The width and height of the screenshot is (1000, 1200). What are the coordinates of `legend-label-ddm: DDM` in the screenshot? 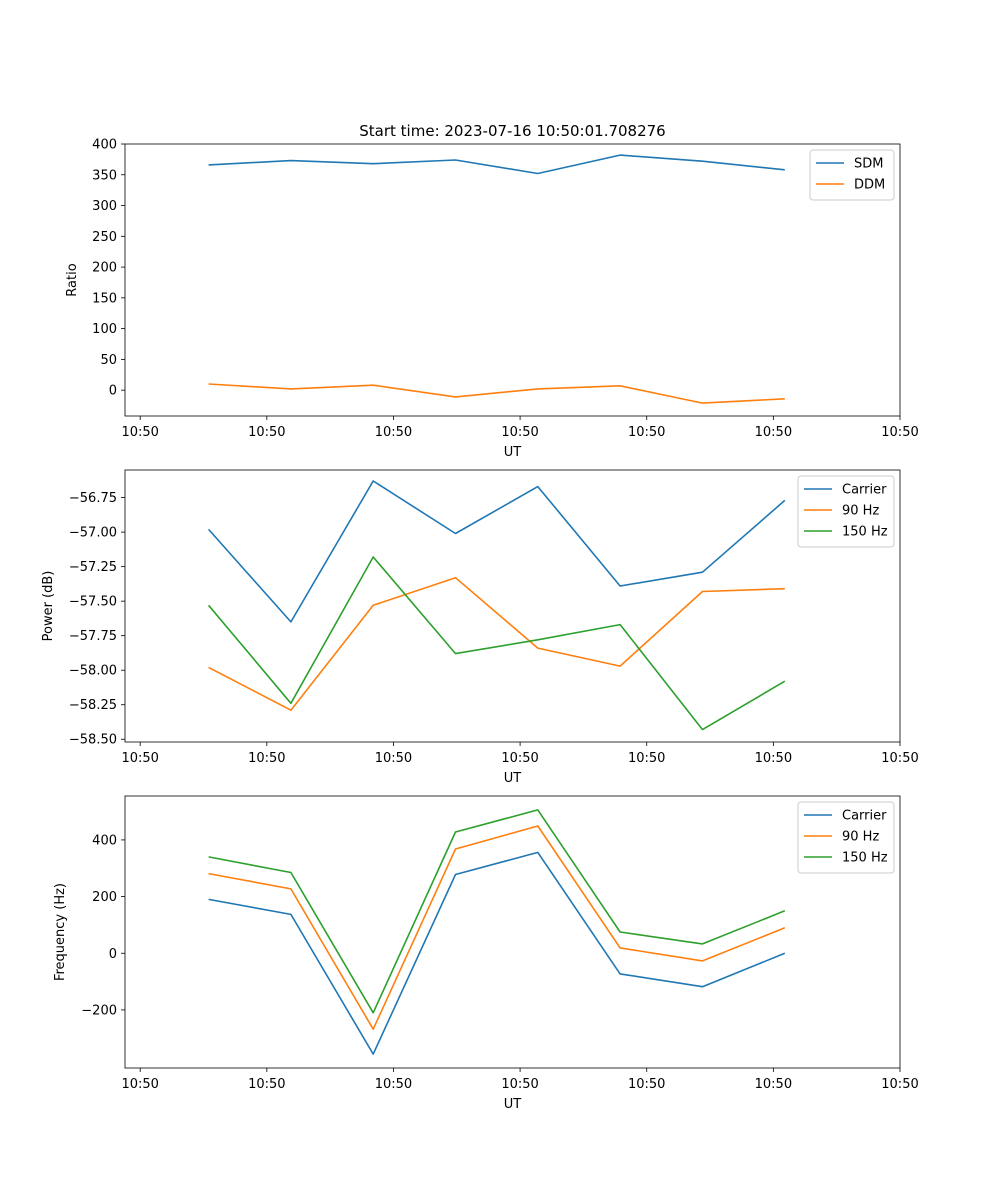 It's located at (869, 185).